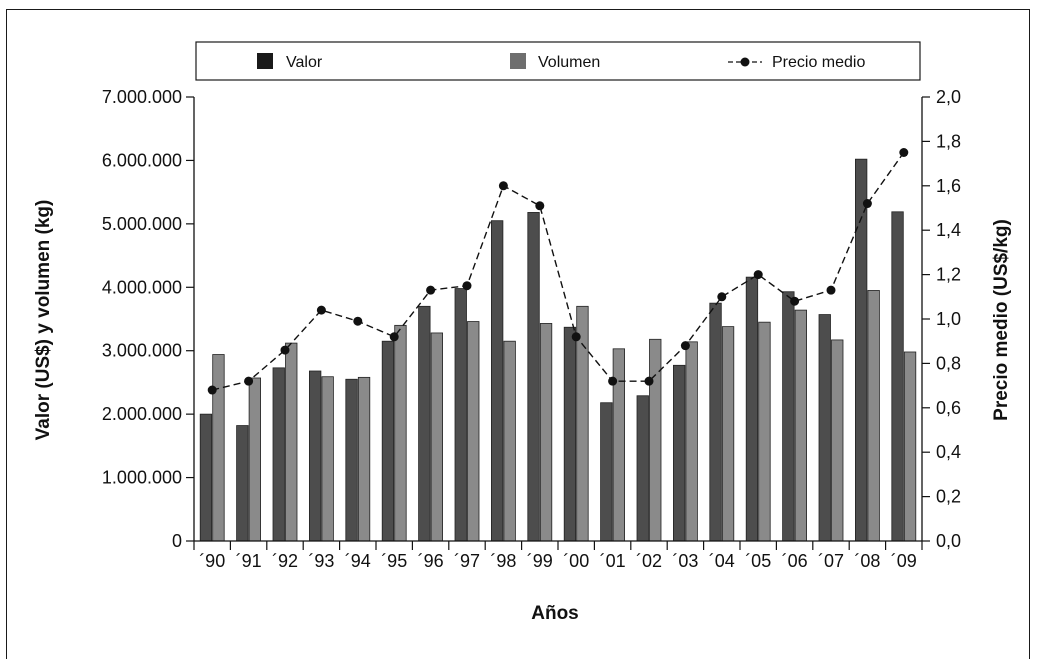 This screenshot has width=1039, height=659. Describe the element at coordinates (818, 62) in the screenshot. I see `legend-label-precio: Precio medio` at that location.